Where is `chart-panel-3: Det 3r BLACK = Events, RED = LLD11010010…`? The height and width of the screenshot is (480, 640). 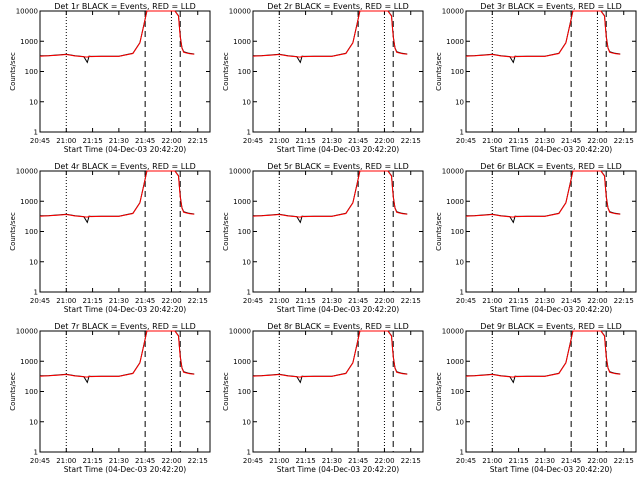 chart-panel-3: Det 3r BLACK = Events, RED = LLD11010010… is located at coordinates (535, 78).